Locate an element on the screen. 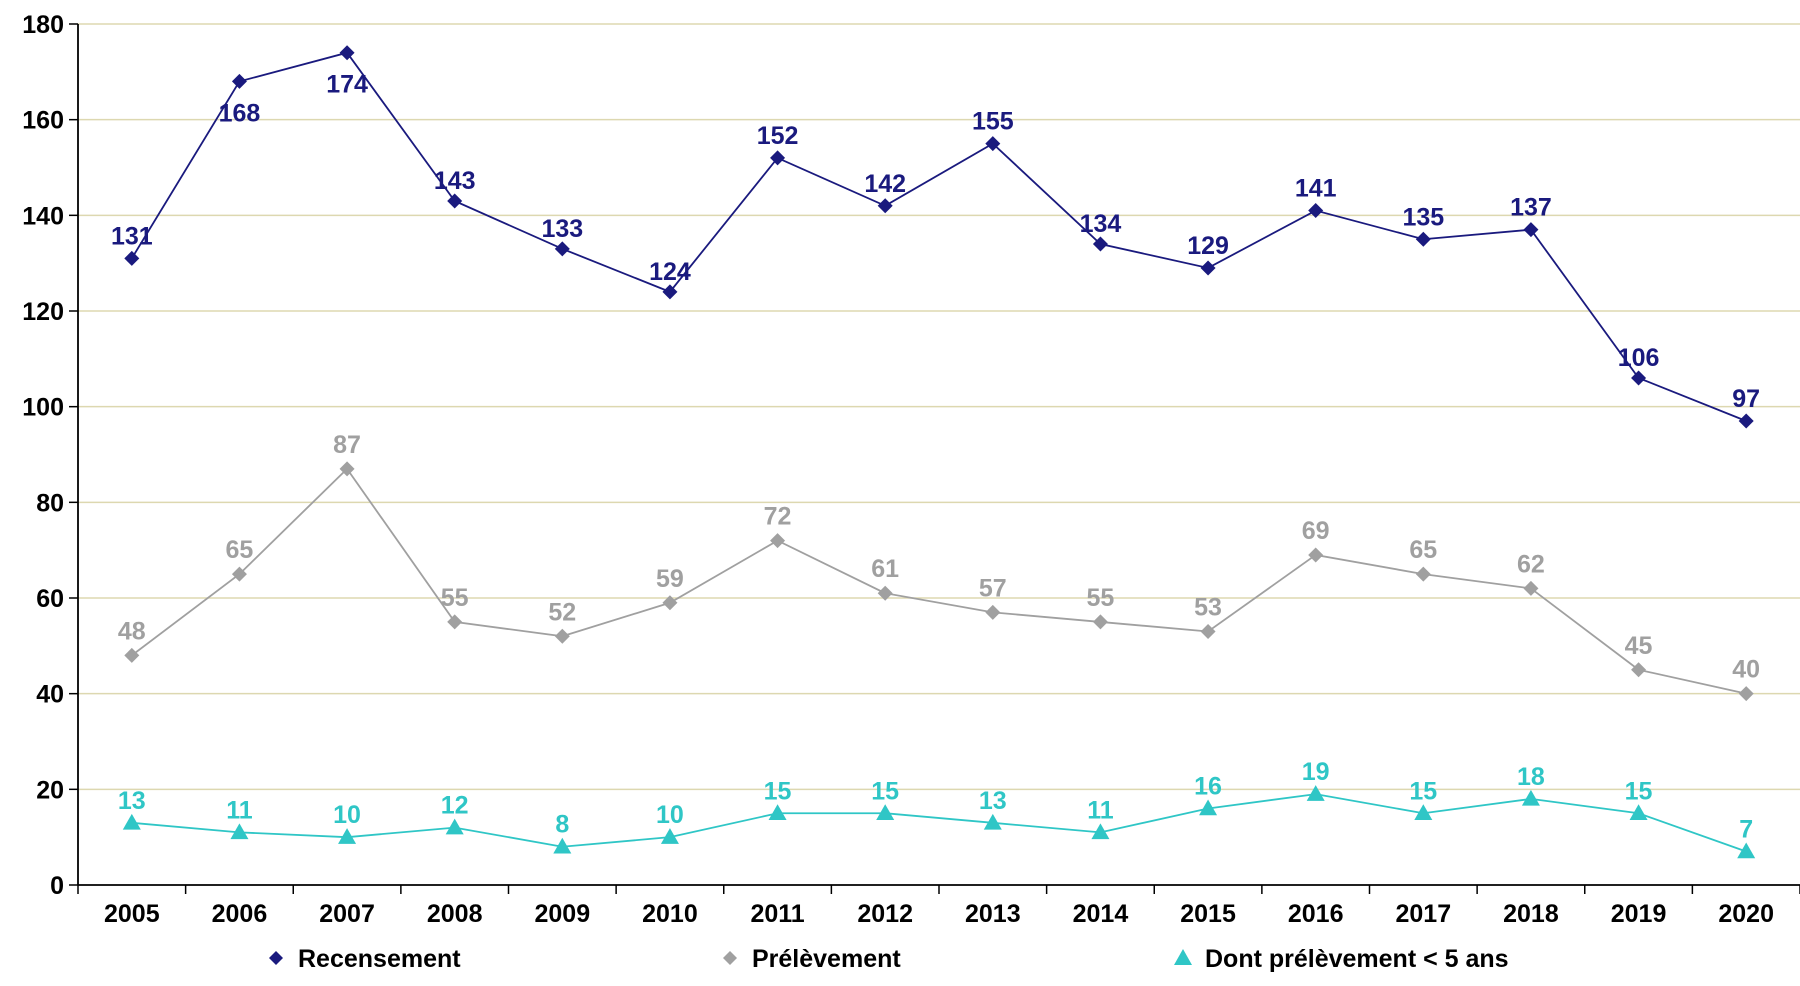  series-line is located at coordinates (939, 823).